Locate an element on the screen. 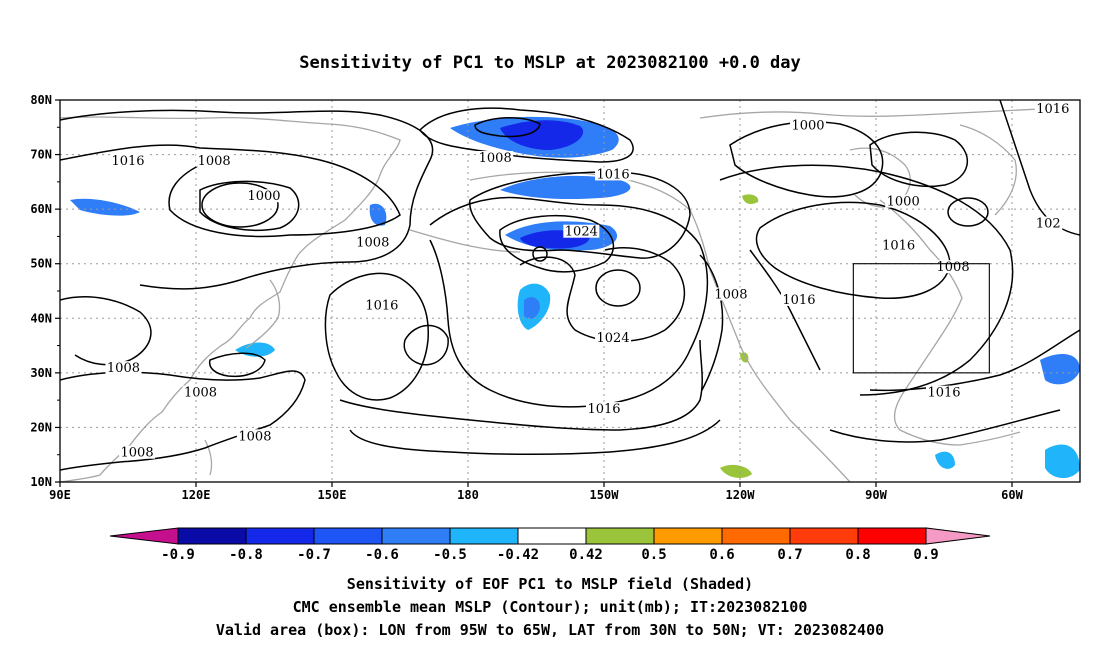 The width and height of the screenshot is (1100, 650). shading-negative-atlantic is located at coordinates (1060, 369).